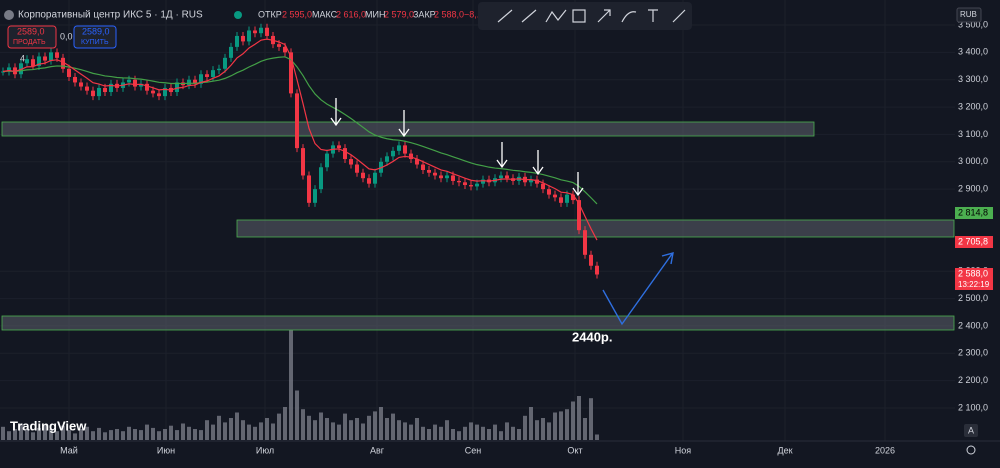 Image resolution: width=1000 pixels, height=468 pixels. What do you see at coordinates (96, 31) in the screenshot?
I see `buy-price: 2589,0` at bounding box center [96, 31].